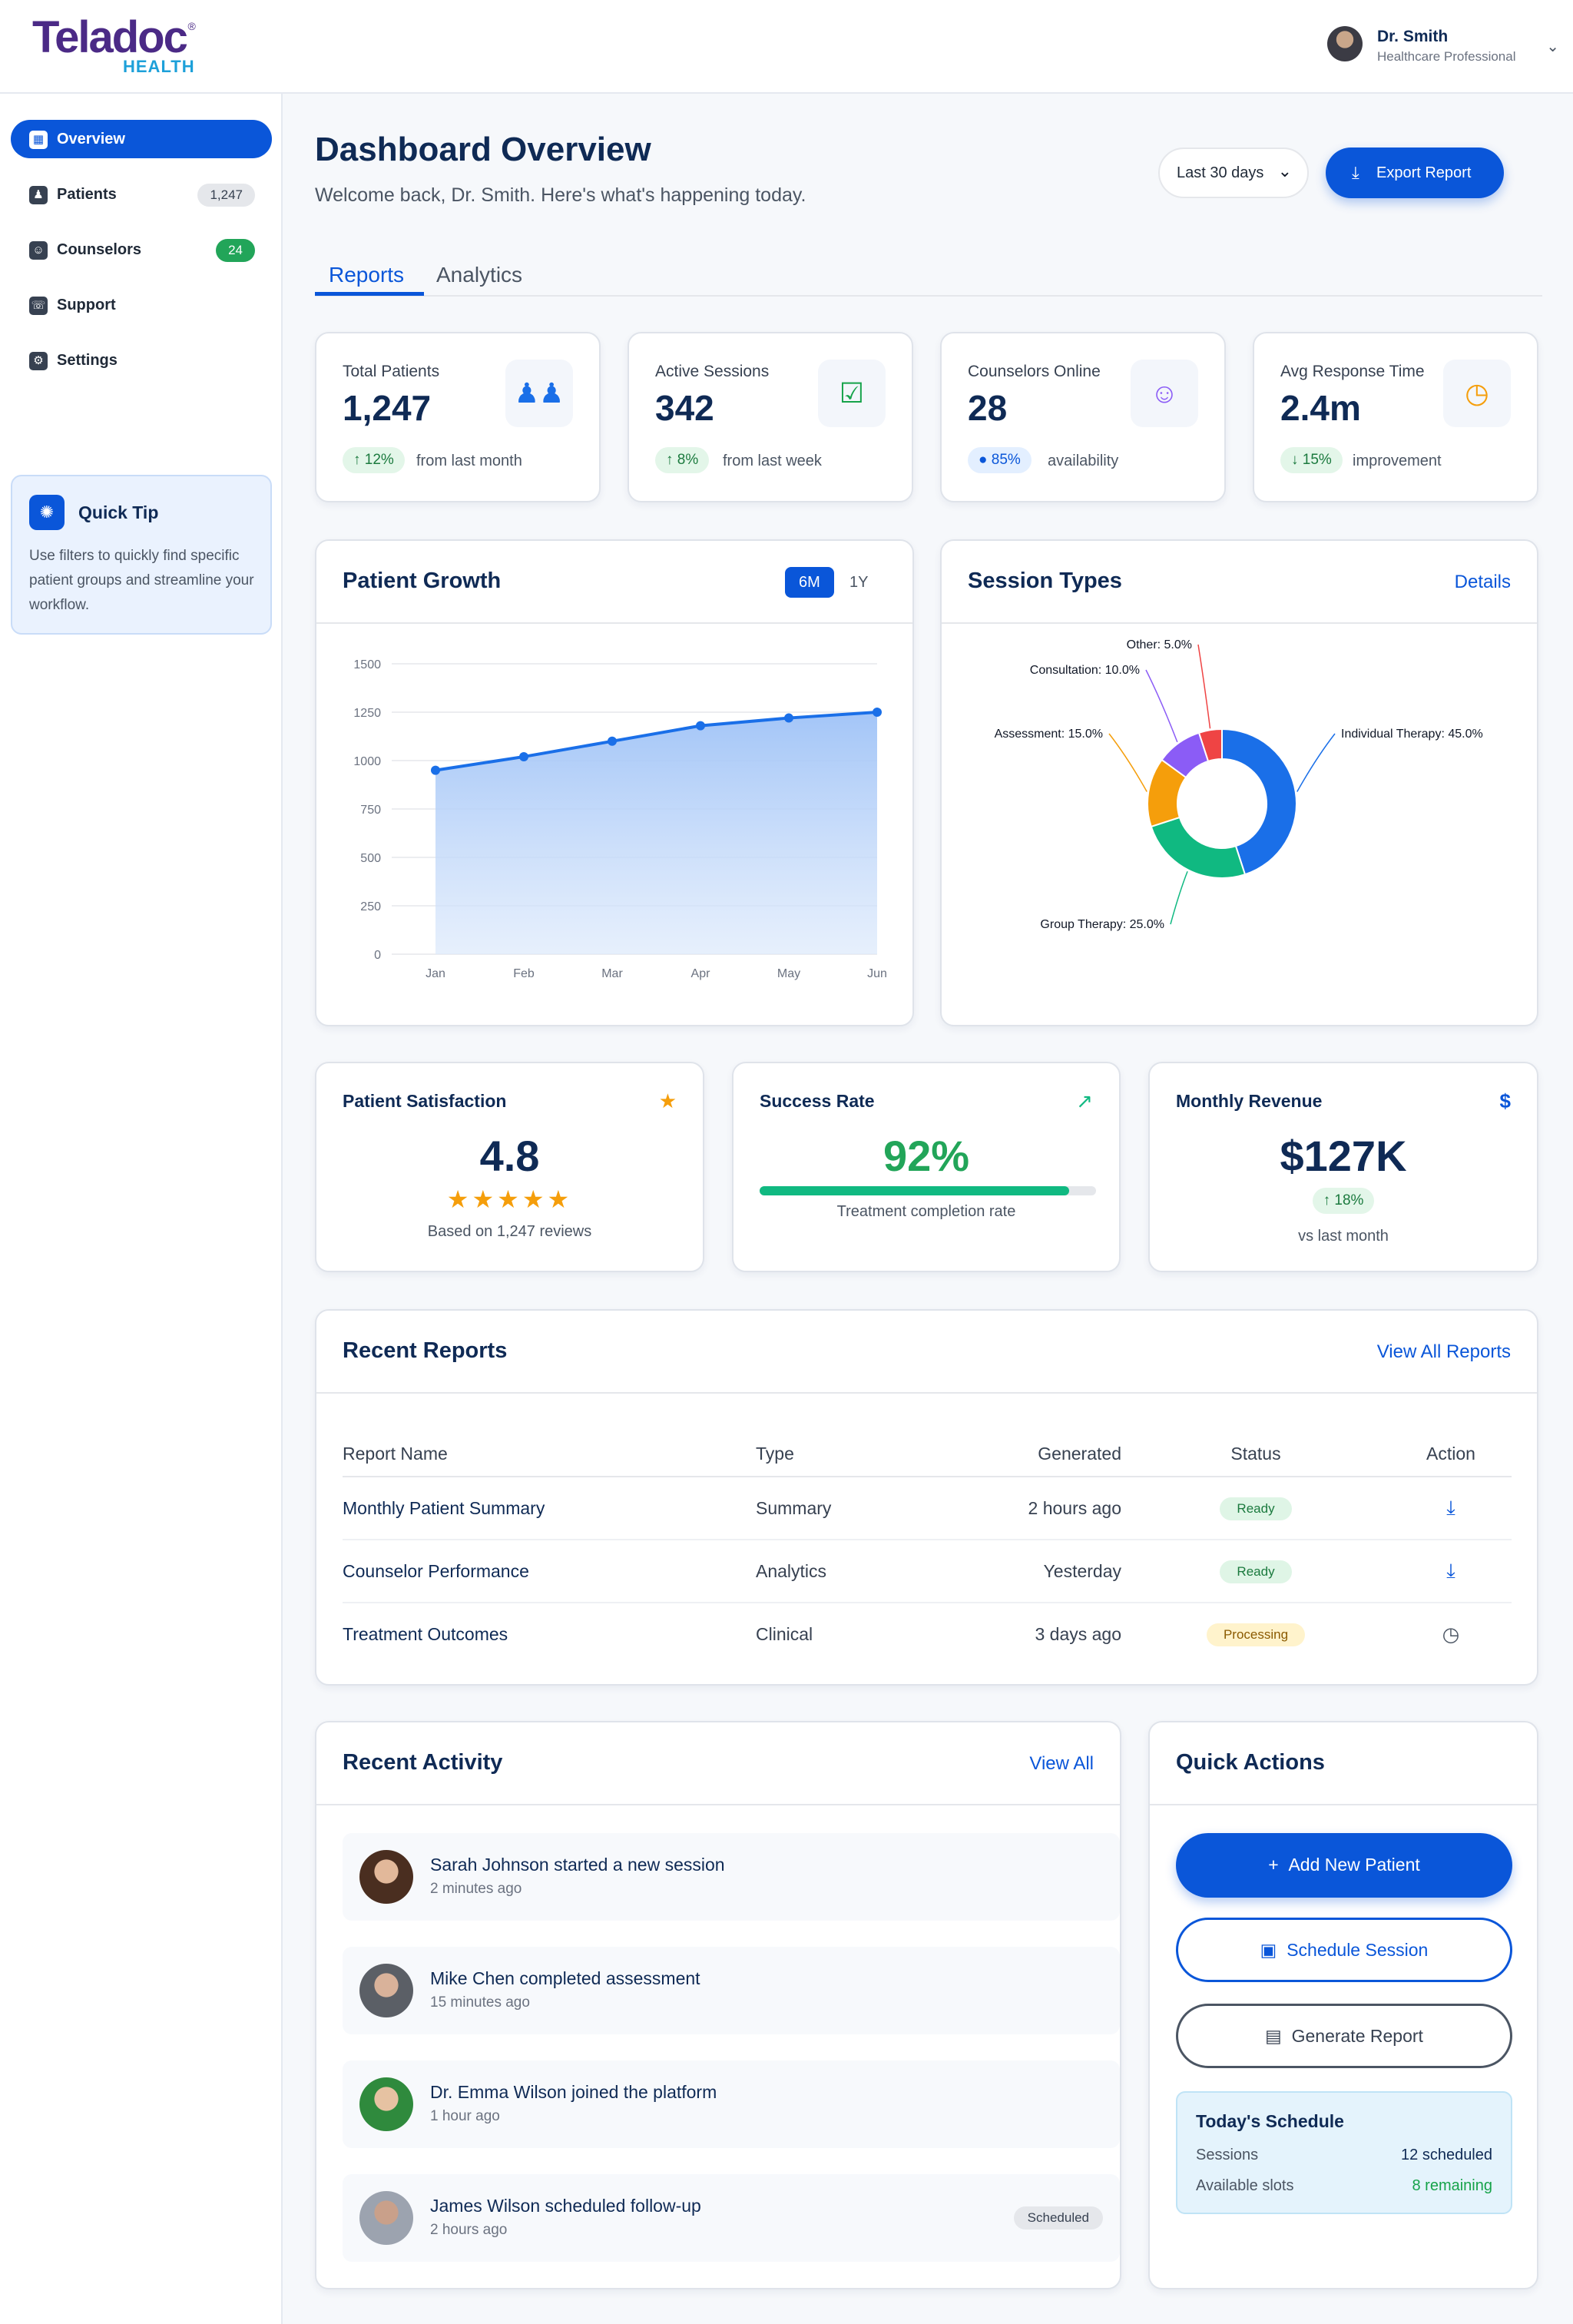 Image resolution: width=1573 pixels, height=2324 pixels. Describe the element at coordinates (1317, 460) in the screenshot. I see `stat-delta: 15%` at that location.